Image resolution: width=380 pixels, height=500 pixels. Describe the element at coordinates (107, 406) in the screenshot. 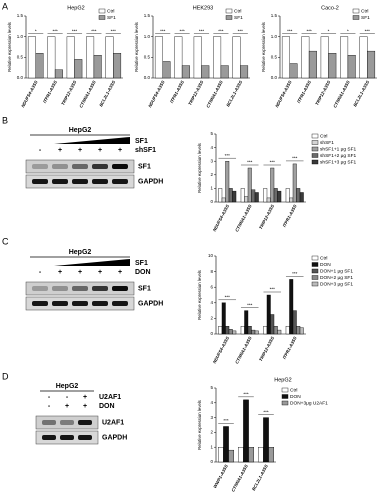

I see `treatment-label: DON` at that location.